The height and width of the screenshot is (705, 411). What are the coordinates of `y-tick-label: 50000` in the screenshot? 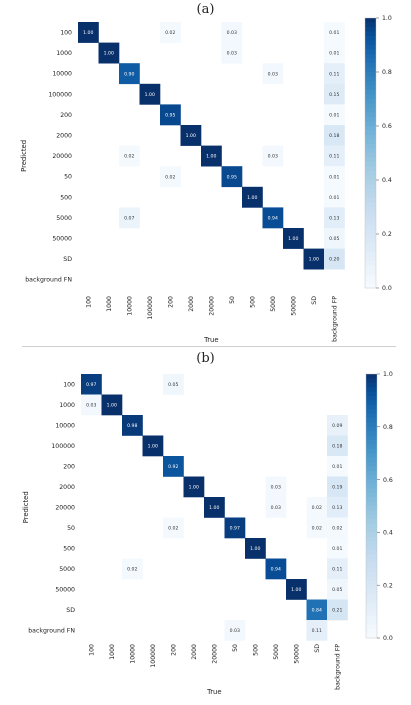 It's located at (65, 589).